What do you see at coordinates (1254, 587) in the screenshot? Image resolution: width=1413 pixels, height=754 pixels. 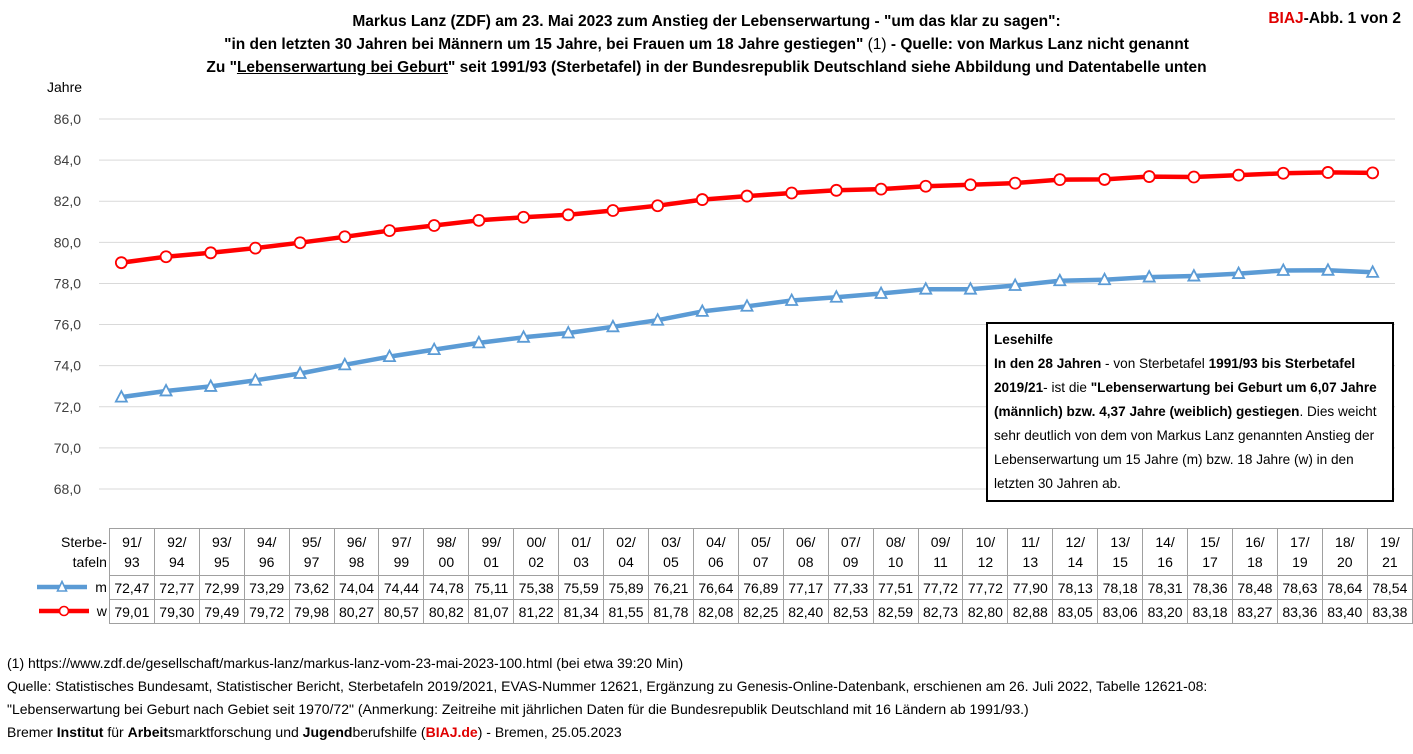 I see `data-label: 78,48` at bounding box center [1254, 587].